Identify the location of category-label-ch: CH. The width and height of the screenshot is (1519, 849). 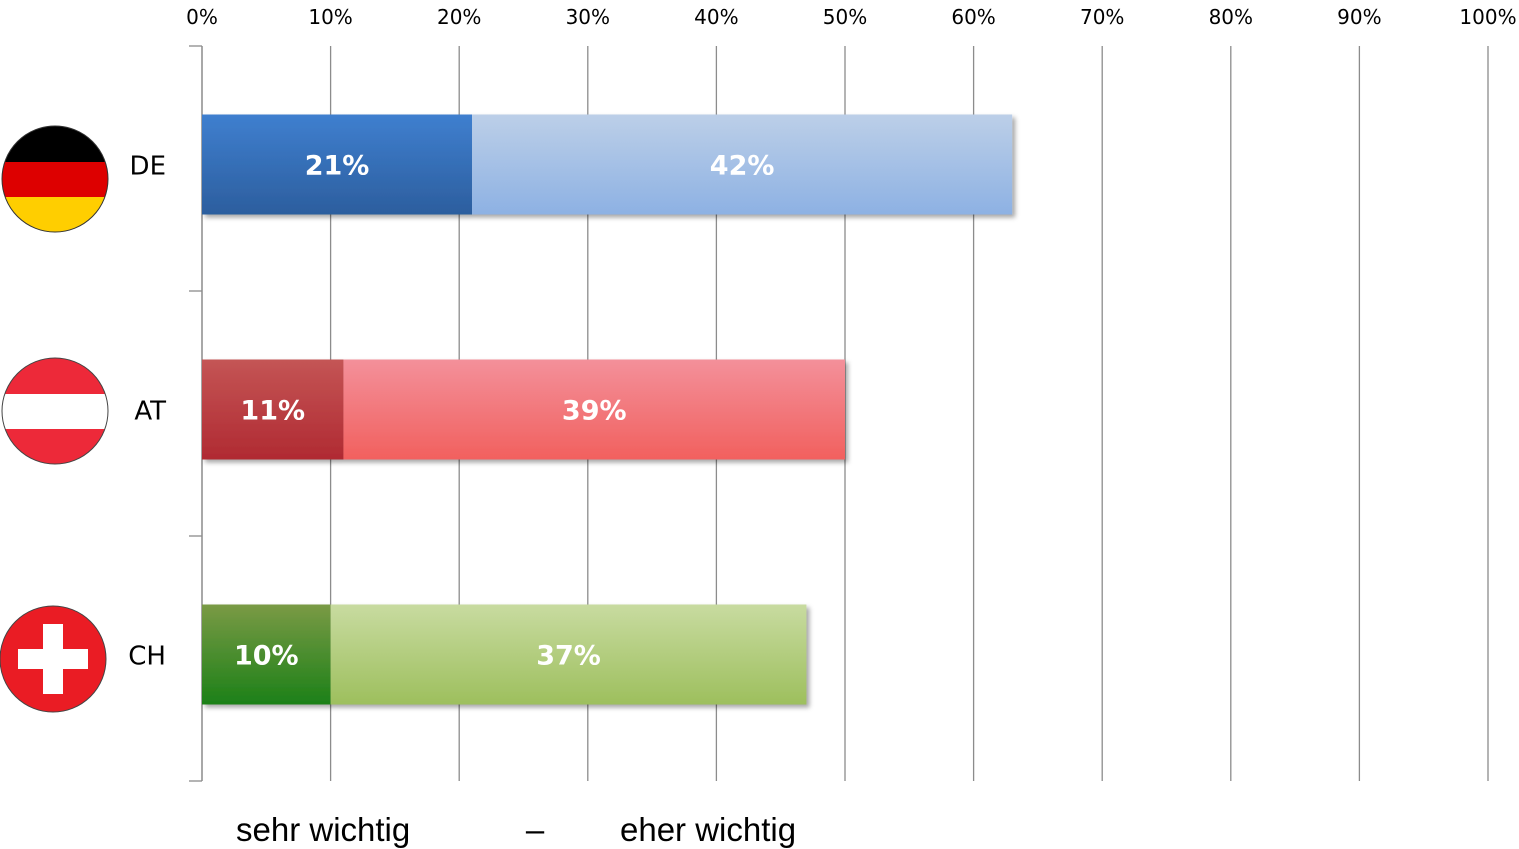
(147, 657).